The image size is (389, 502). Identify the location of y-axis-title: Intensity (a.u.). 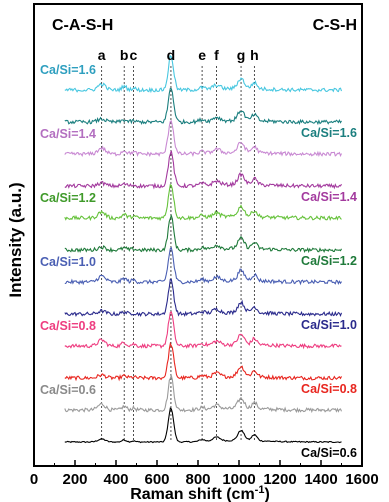
(15, 239).